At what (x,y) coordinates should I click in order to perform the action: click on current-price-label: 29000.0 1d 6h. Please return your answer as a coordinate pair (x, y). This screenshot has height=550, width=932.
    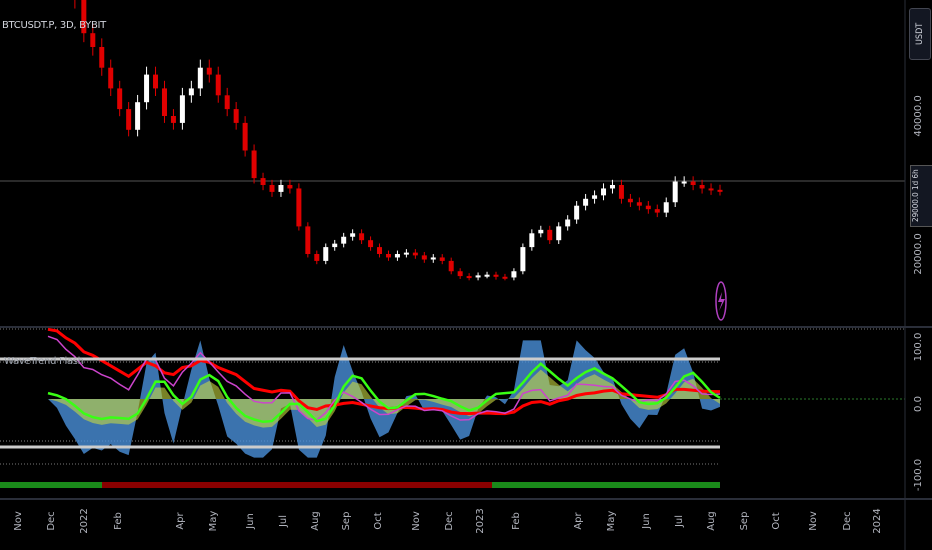
    Looking at the image, I should click on (921, 196).